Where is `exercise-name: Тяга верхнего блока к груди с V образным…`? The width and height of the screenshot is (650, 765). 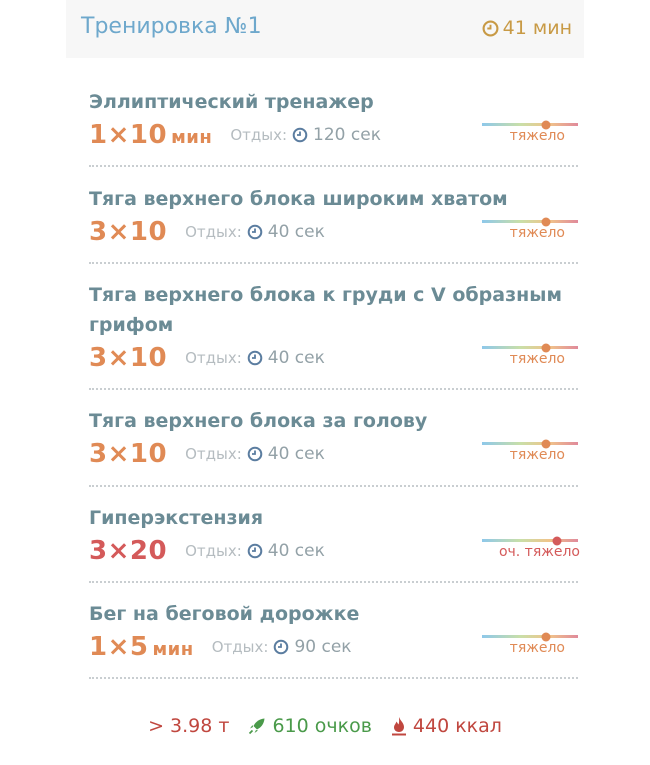
exercise-name: Тяга верхнего блока к груди с V образным… is located at coordinates (325, 310).